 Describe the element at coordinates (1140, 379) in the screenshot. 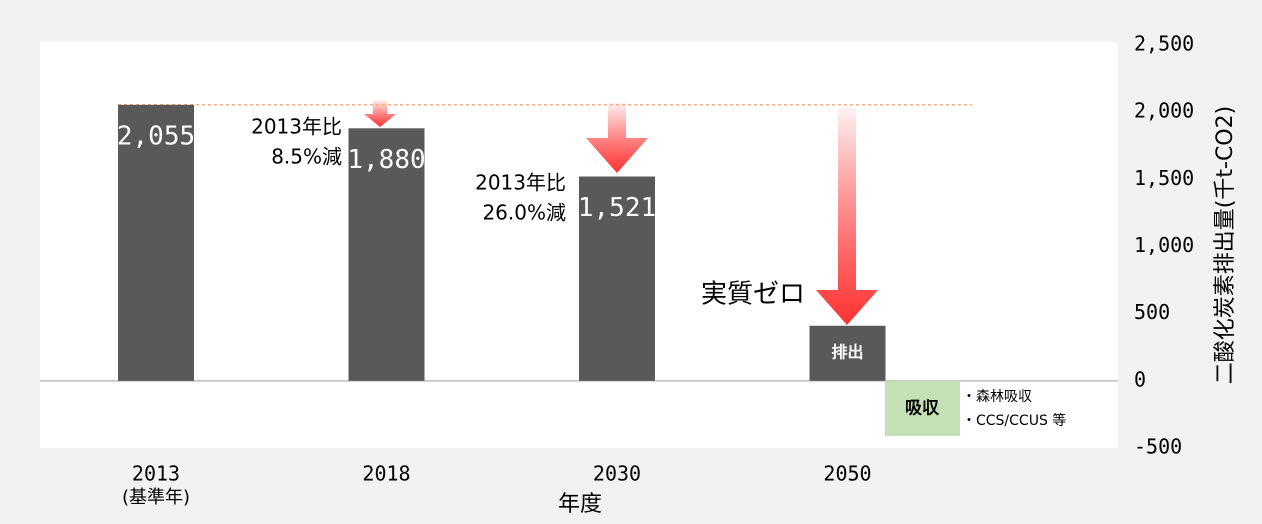

I see `y-tick-label: 0` at that location.